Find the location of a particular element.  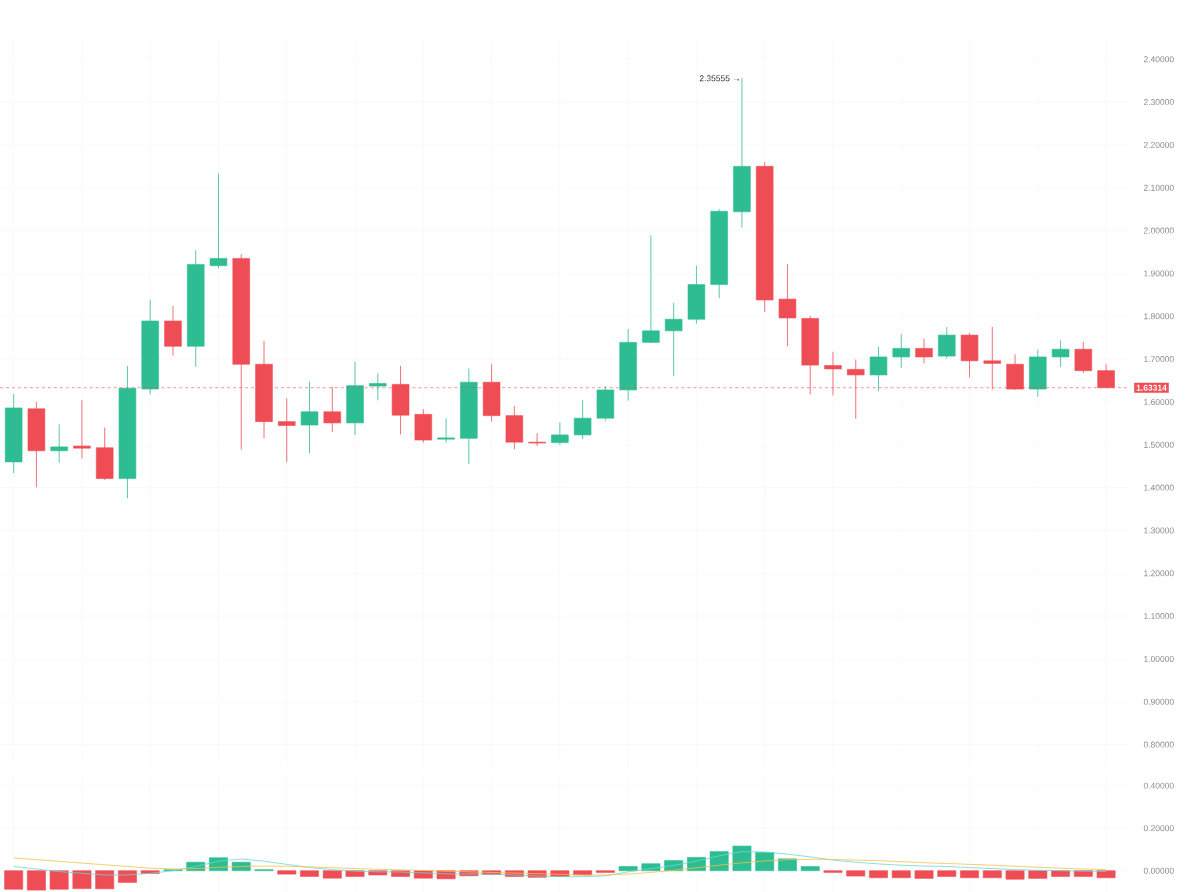

y-tick-label: 2.20000 is located at coordinates (1158, 144).